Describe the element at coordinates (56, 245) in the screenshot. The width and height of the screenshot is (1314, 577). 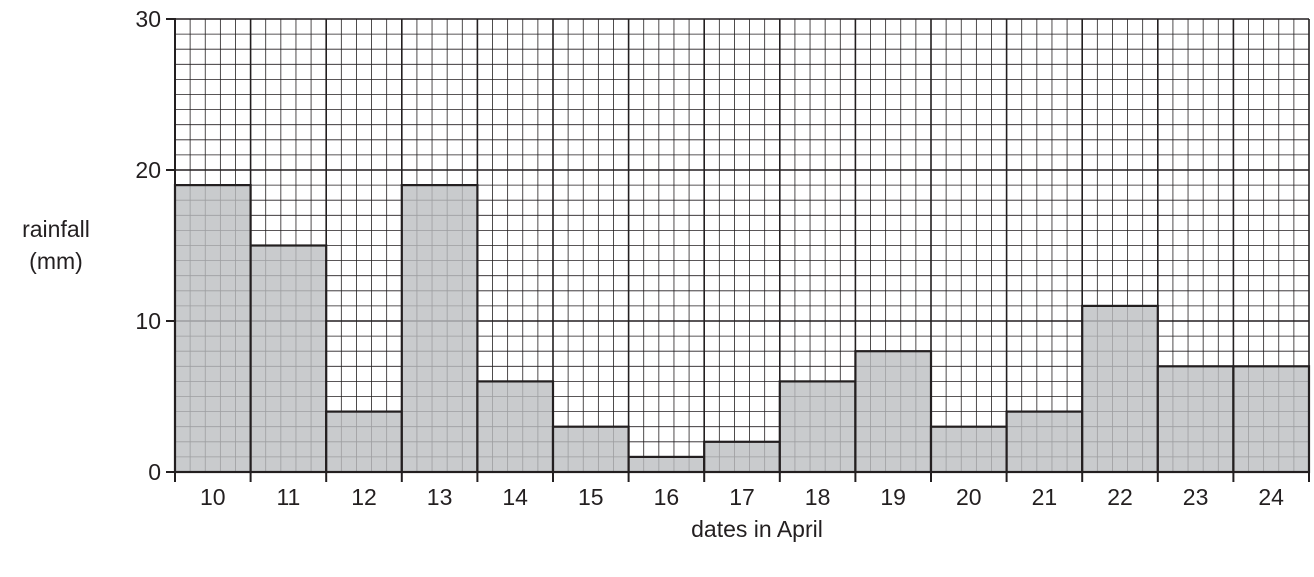
I see `y-axis-label: rainfall (mm)` at that location.